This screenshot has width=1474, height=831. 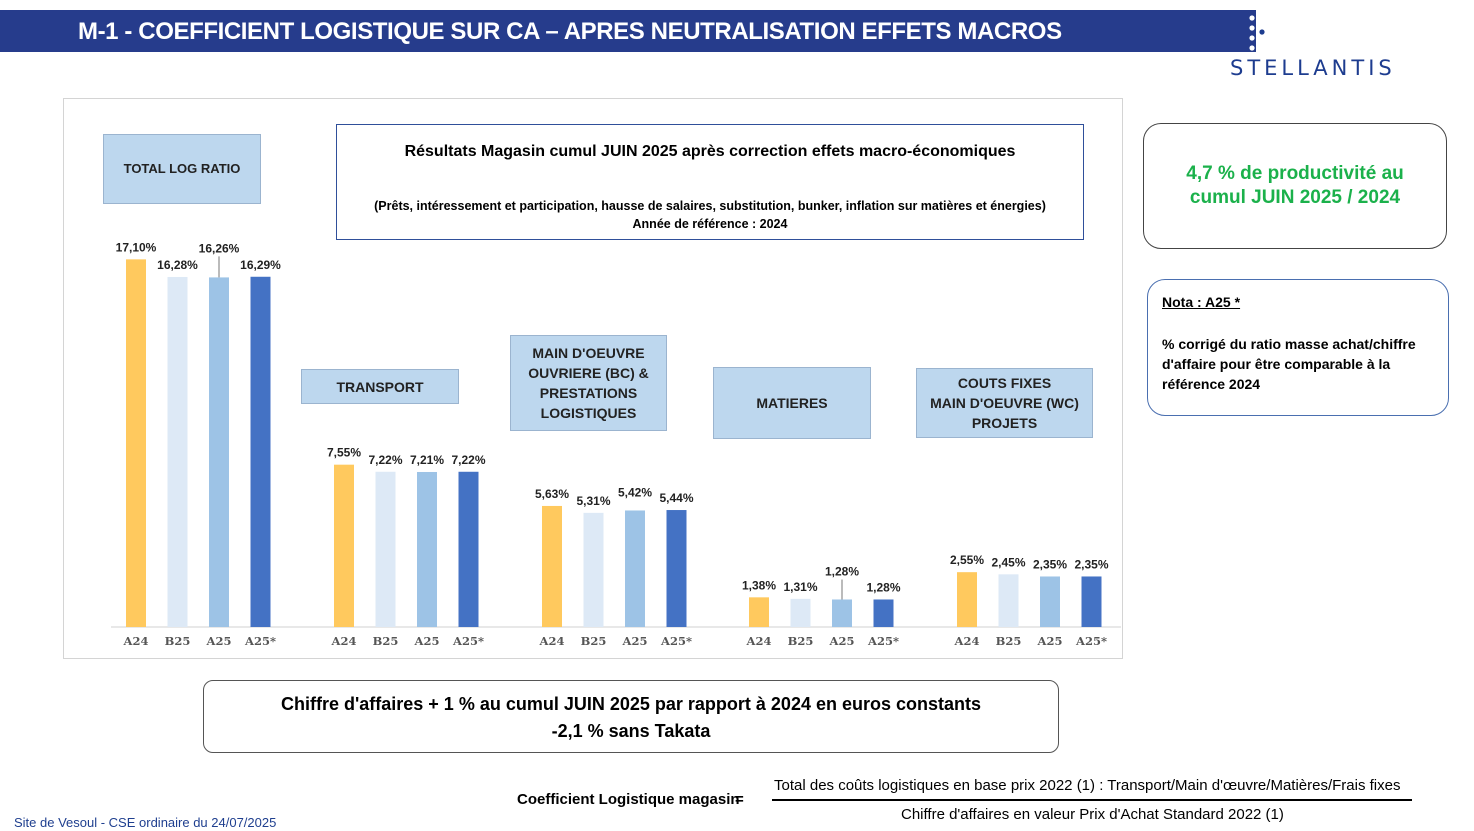 I want to click on group-label-couts-fixes: COUTS FIXES MAIN D'OEUVRE (WC) PROJETS, so click(x=1004, y=403).